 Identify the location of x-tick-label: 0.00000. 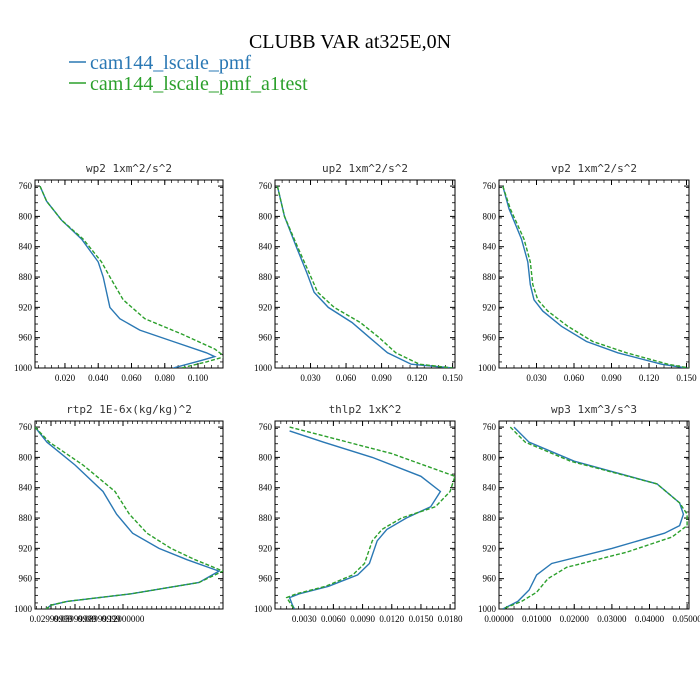
(499, 619).